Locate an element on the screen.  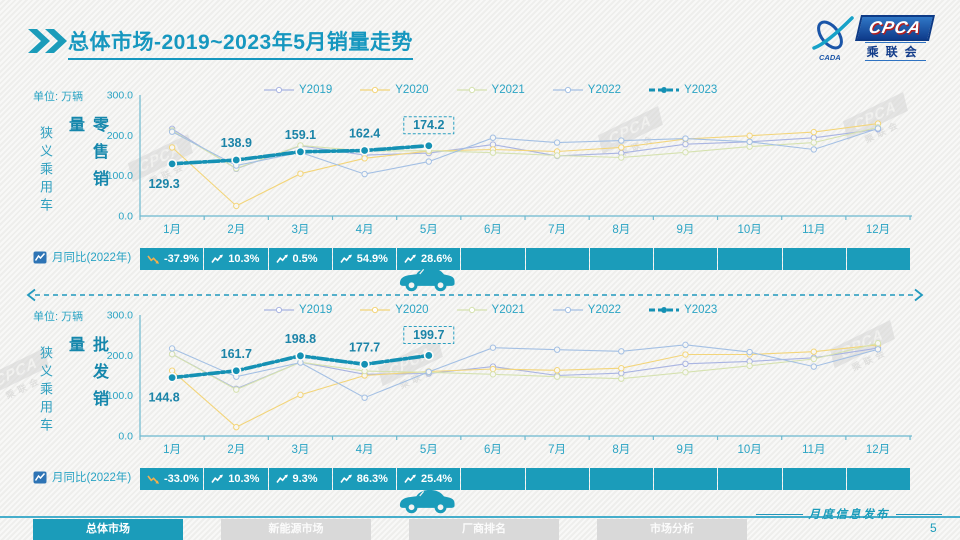
yoy-cell: 86.3% is located at coordinates (364, 479).